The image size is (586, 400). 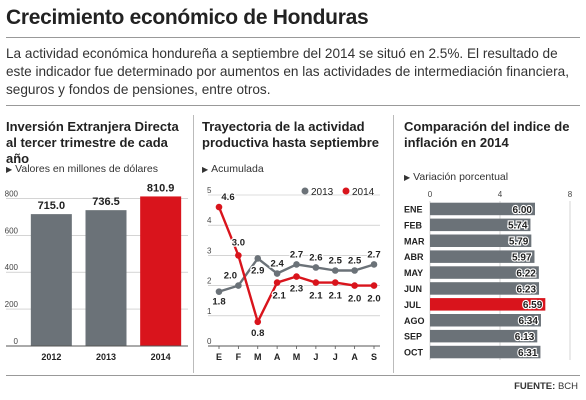 What do you see at coordinates (209, 341) in the screenshot?
I see `activity-ytick-label: 0` at bounding box center [209, 341].